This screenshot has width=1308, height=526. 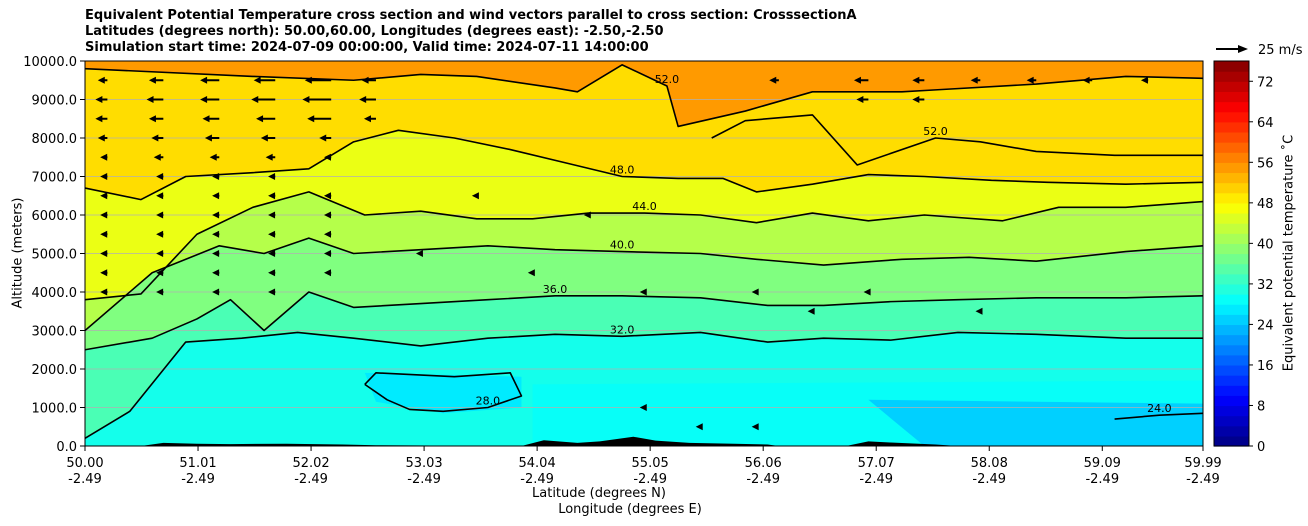 What do you see at coordinates (555, 289) in the screenshot?
I see `contour-label-36-5: 36.0` at bounding box center [555, 289].